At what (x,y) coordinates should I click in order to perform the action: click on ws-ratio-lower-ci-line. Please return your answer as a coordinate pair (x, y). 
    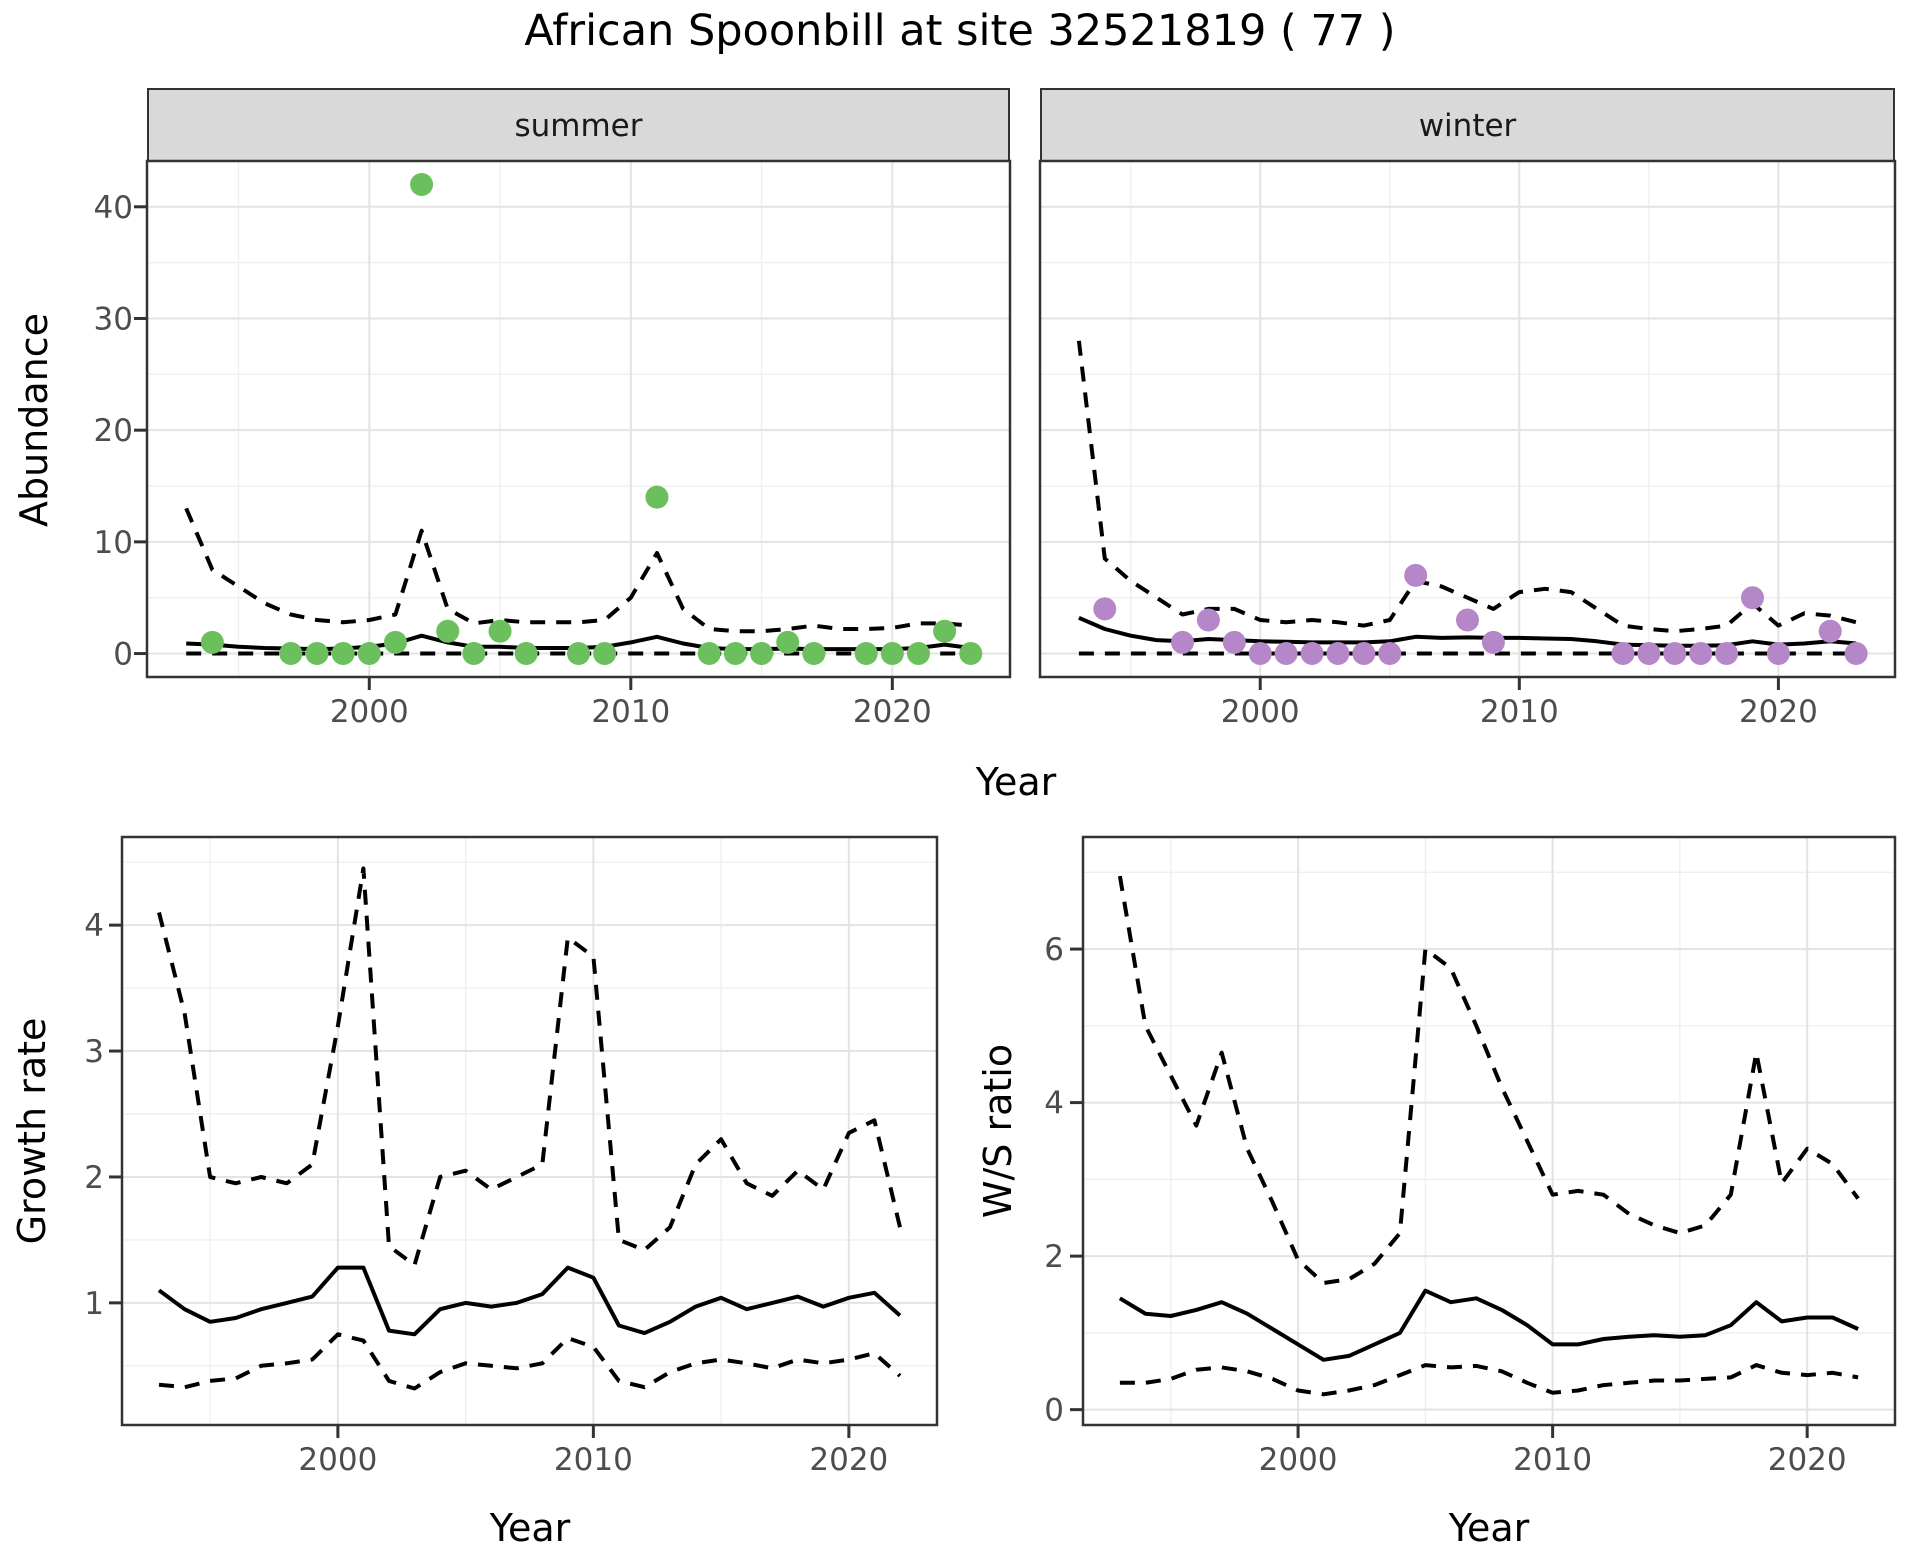
    Looking at the image, I should click on (1489, 1380).